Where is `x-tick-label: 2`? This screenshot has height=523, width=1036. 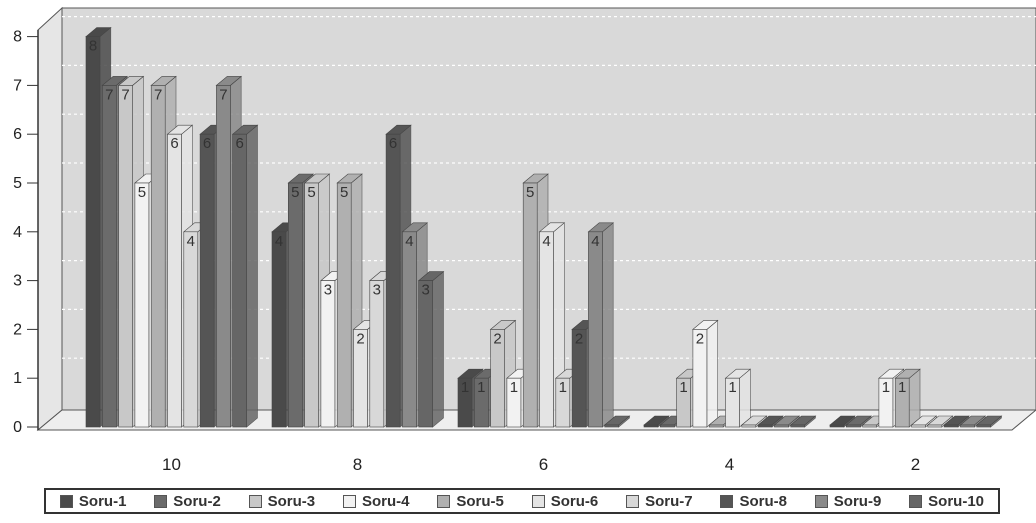
x-tick-label: 2 is located at coordinates (915, 464).